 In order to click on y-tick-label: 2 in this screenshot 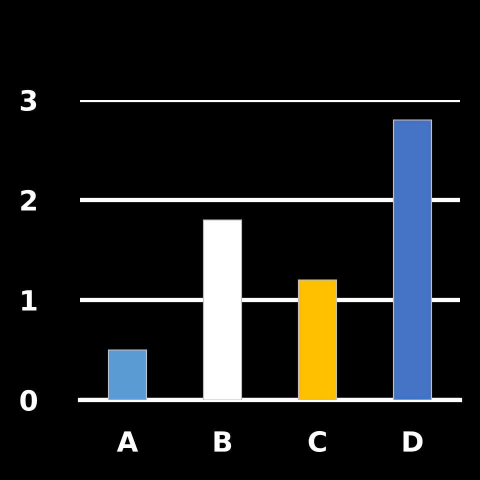, I will do `click(28, 200)`.